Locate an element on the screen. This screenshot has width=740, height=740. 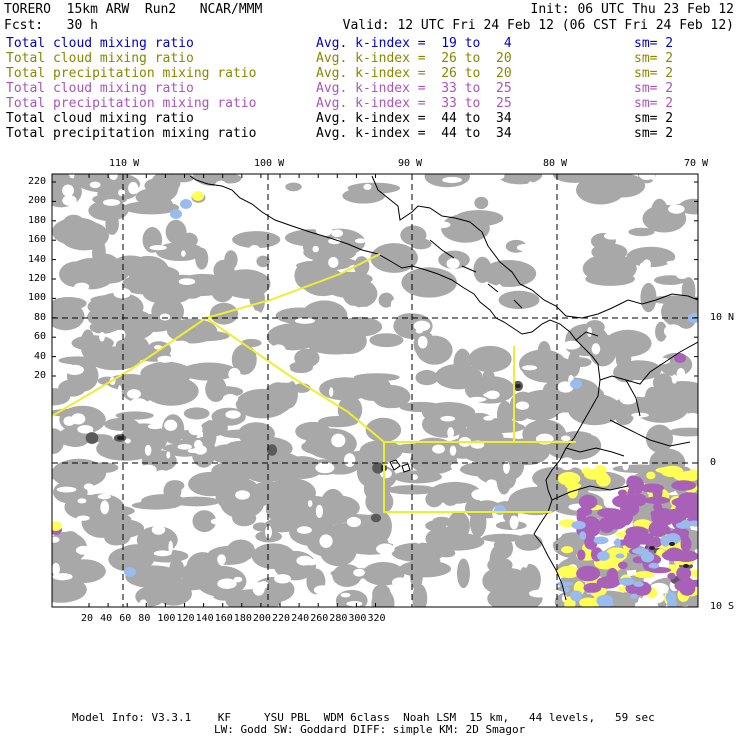
grid-y-label: 200 is located at coordinates (36, 201).